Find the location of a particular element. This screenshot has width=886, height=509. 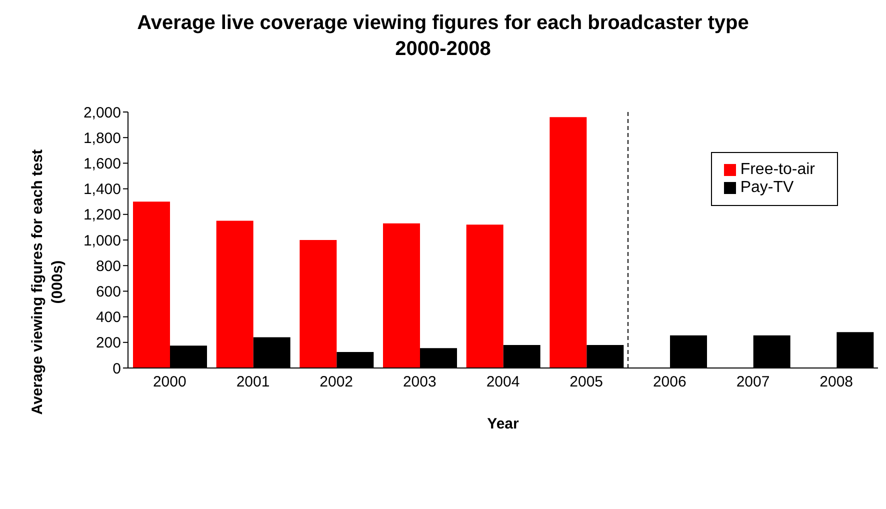

x-tick-label: 2008 is located at coordinates (837, 382).